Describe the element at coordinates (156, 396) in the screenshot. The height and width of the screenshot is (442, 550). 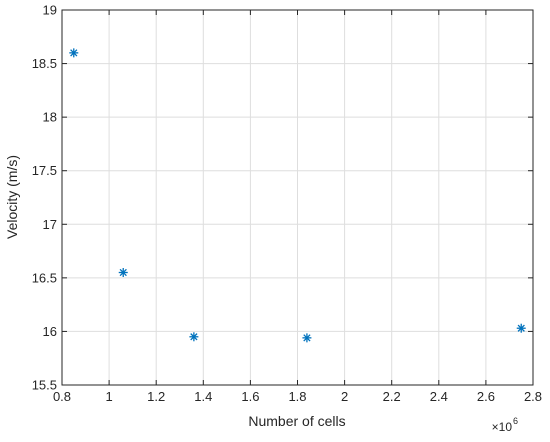
I see `x-tick-label: 1.2` at that location.